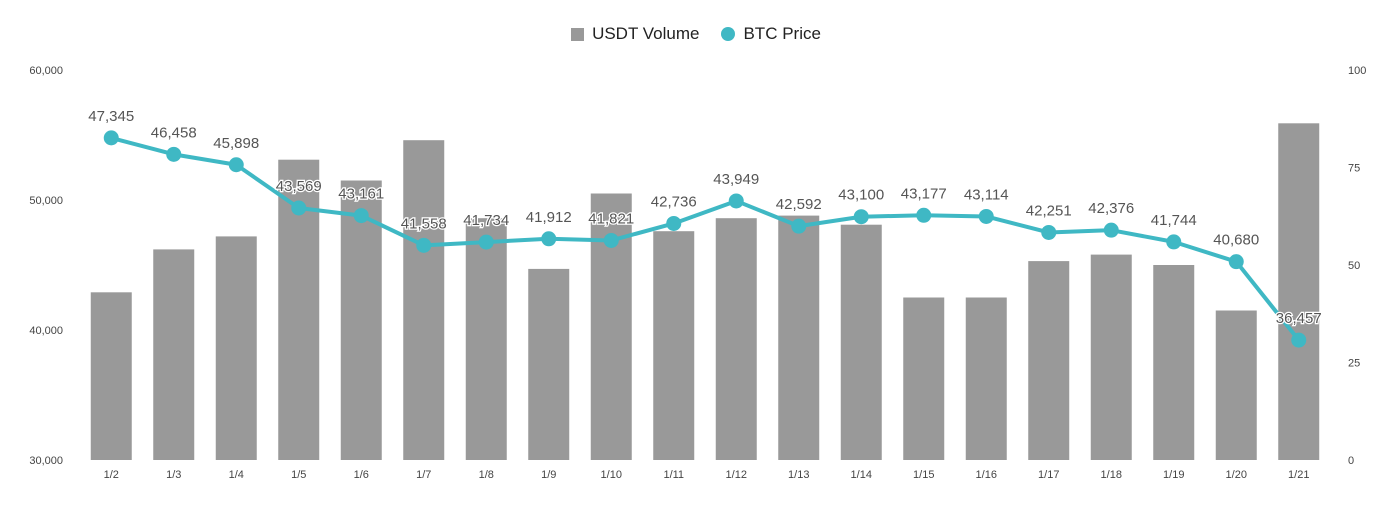 The width and height of the screenshot is (1392, 506). What do you see at coordinates (1111, 475) in the screenshot?
I see `x-tick-label: 1/18` at bounding box center [1111, 475].